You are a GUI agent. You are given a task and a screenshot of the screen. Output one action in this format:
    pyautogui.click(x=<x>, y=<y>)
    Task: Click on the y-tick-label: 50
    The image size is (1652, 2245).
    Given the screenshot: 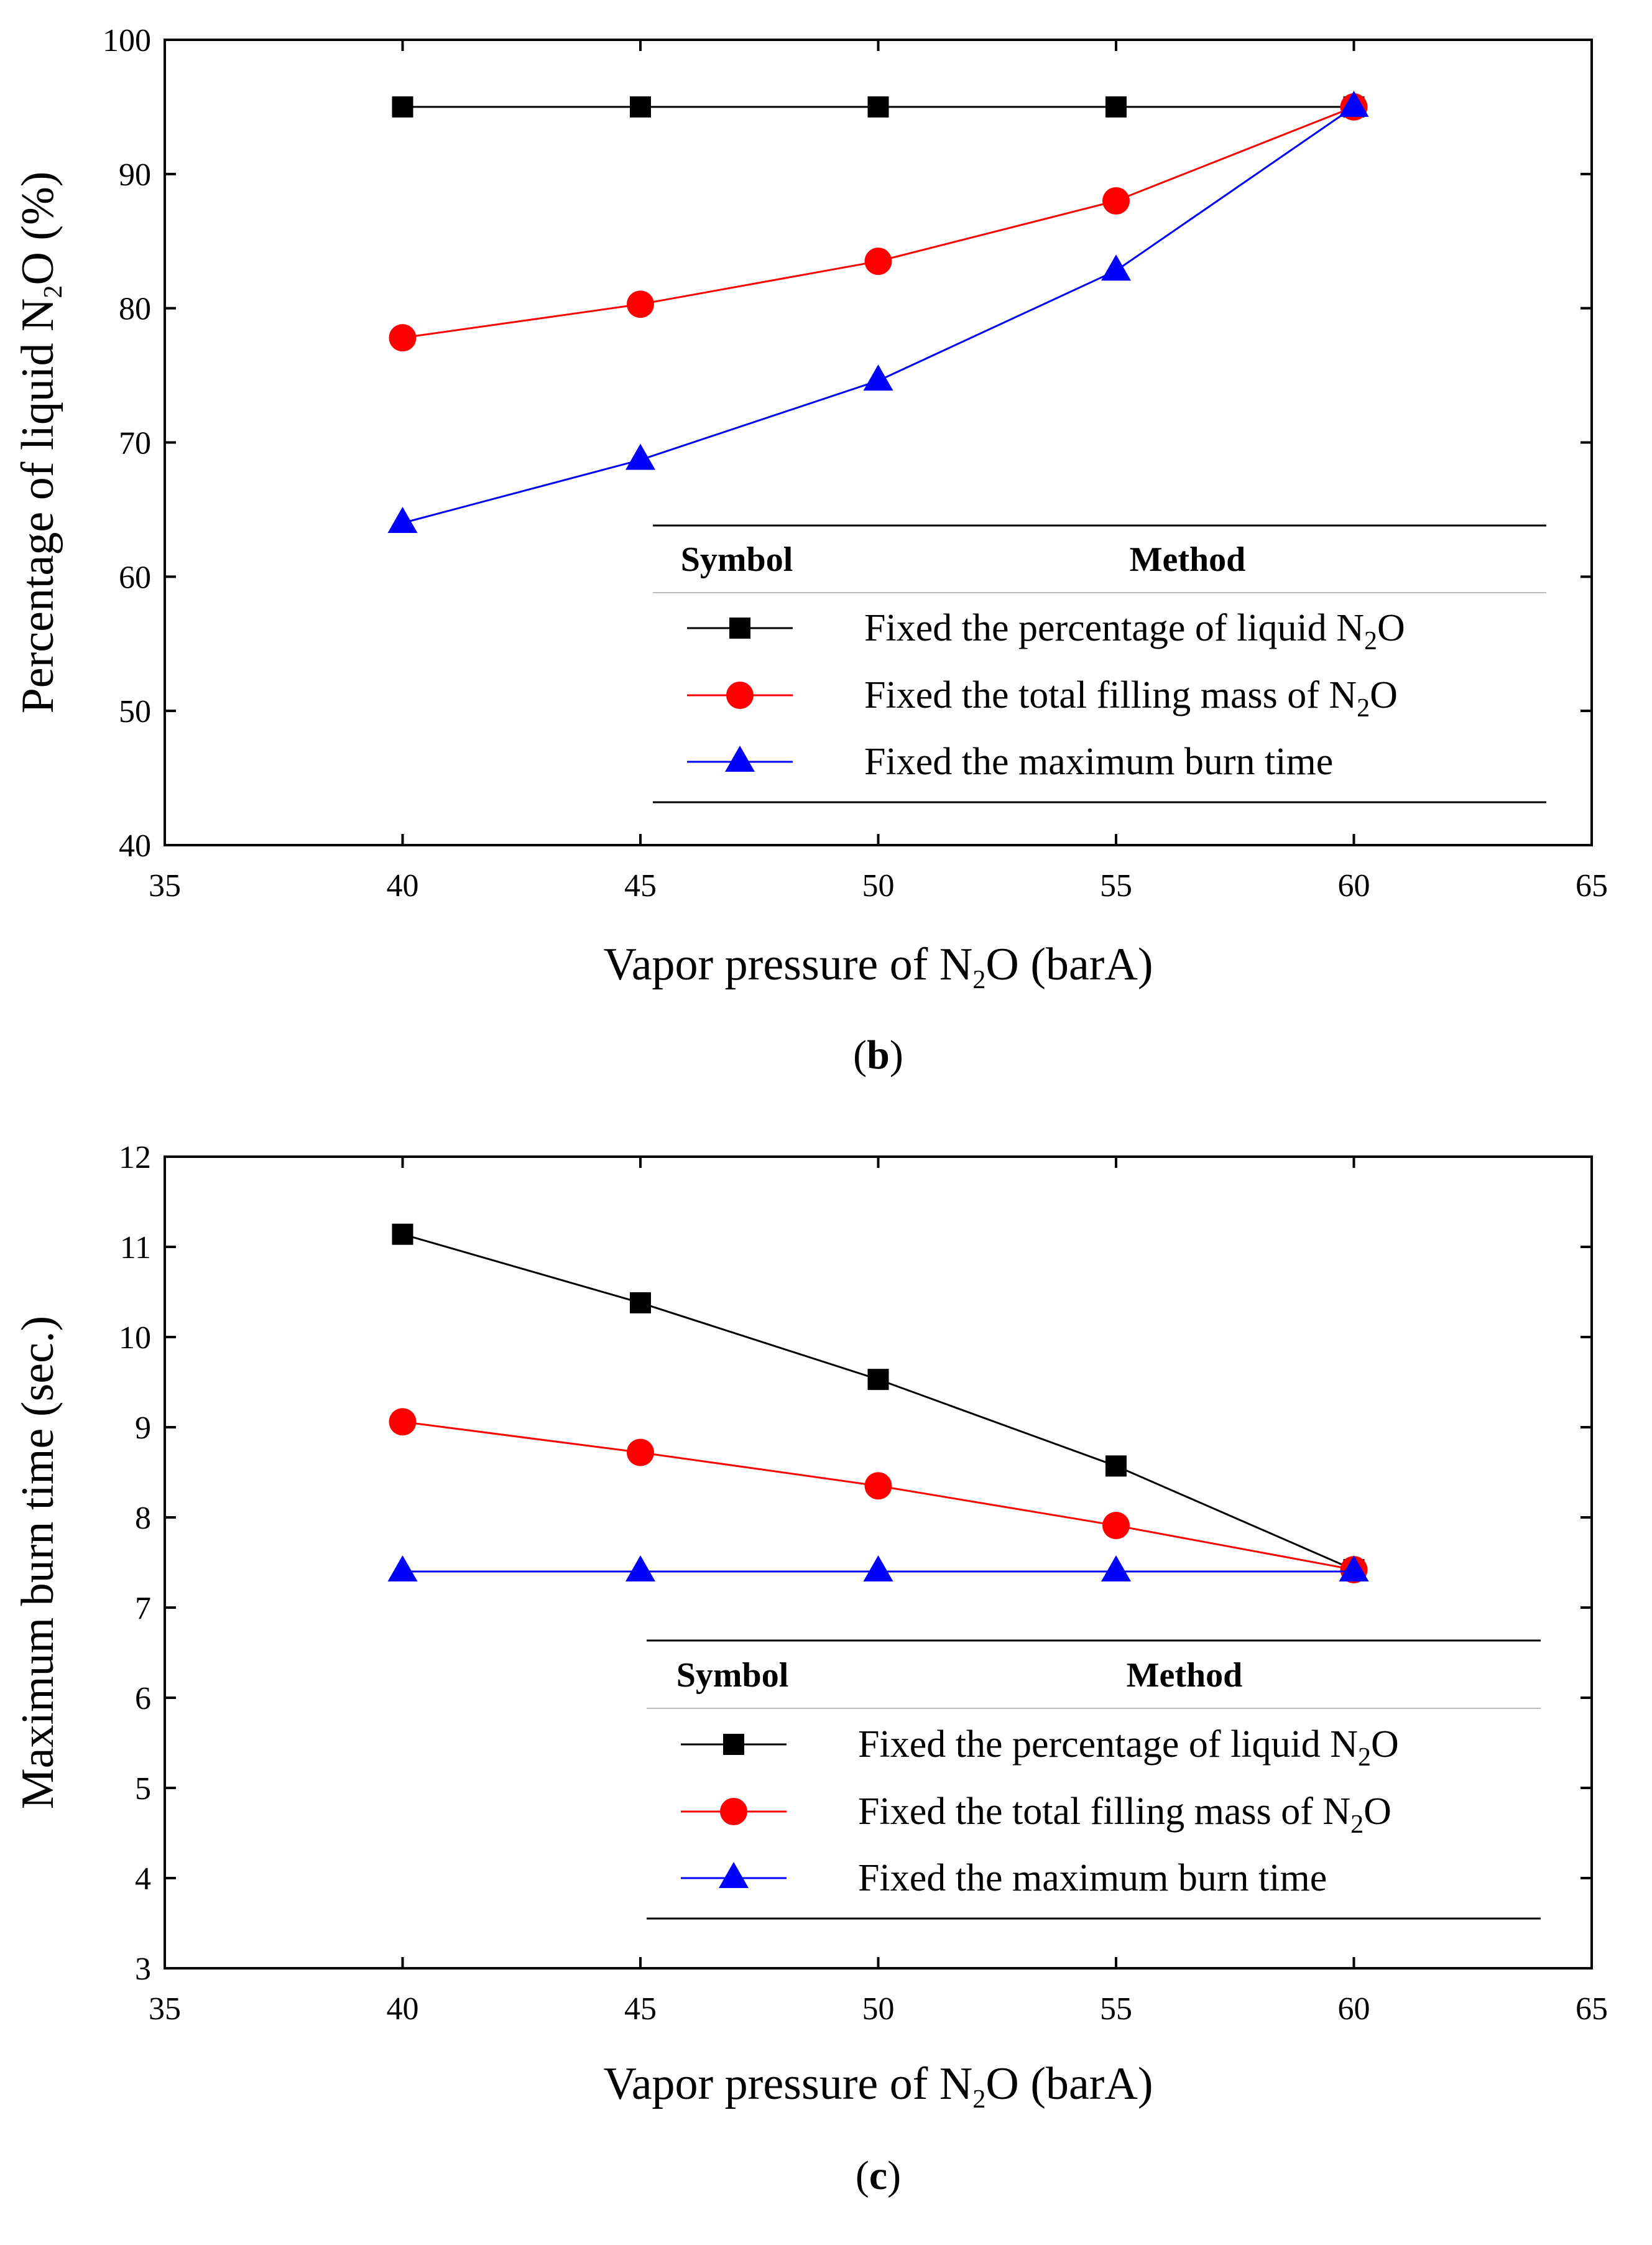 What is the action you would take?
    pyautogui.click(x=135, y=711)
    